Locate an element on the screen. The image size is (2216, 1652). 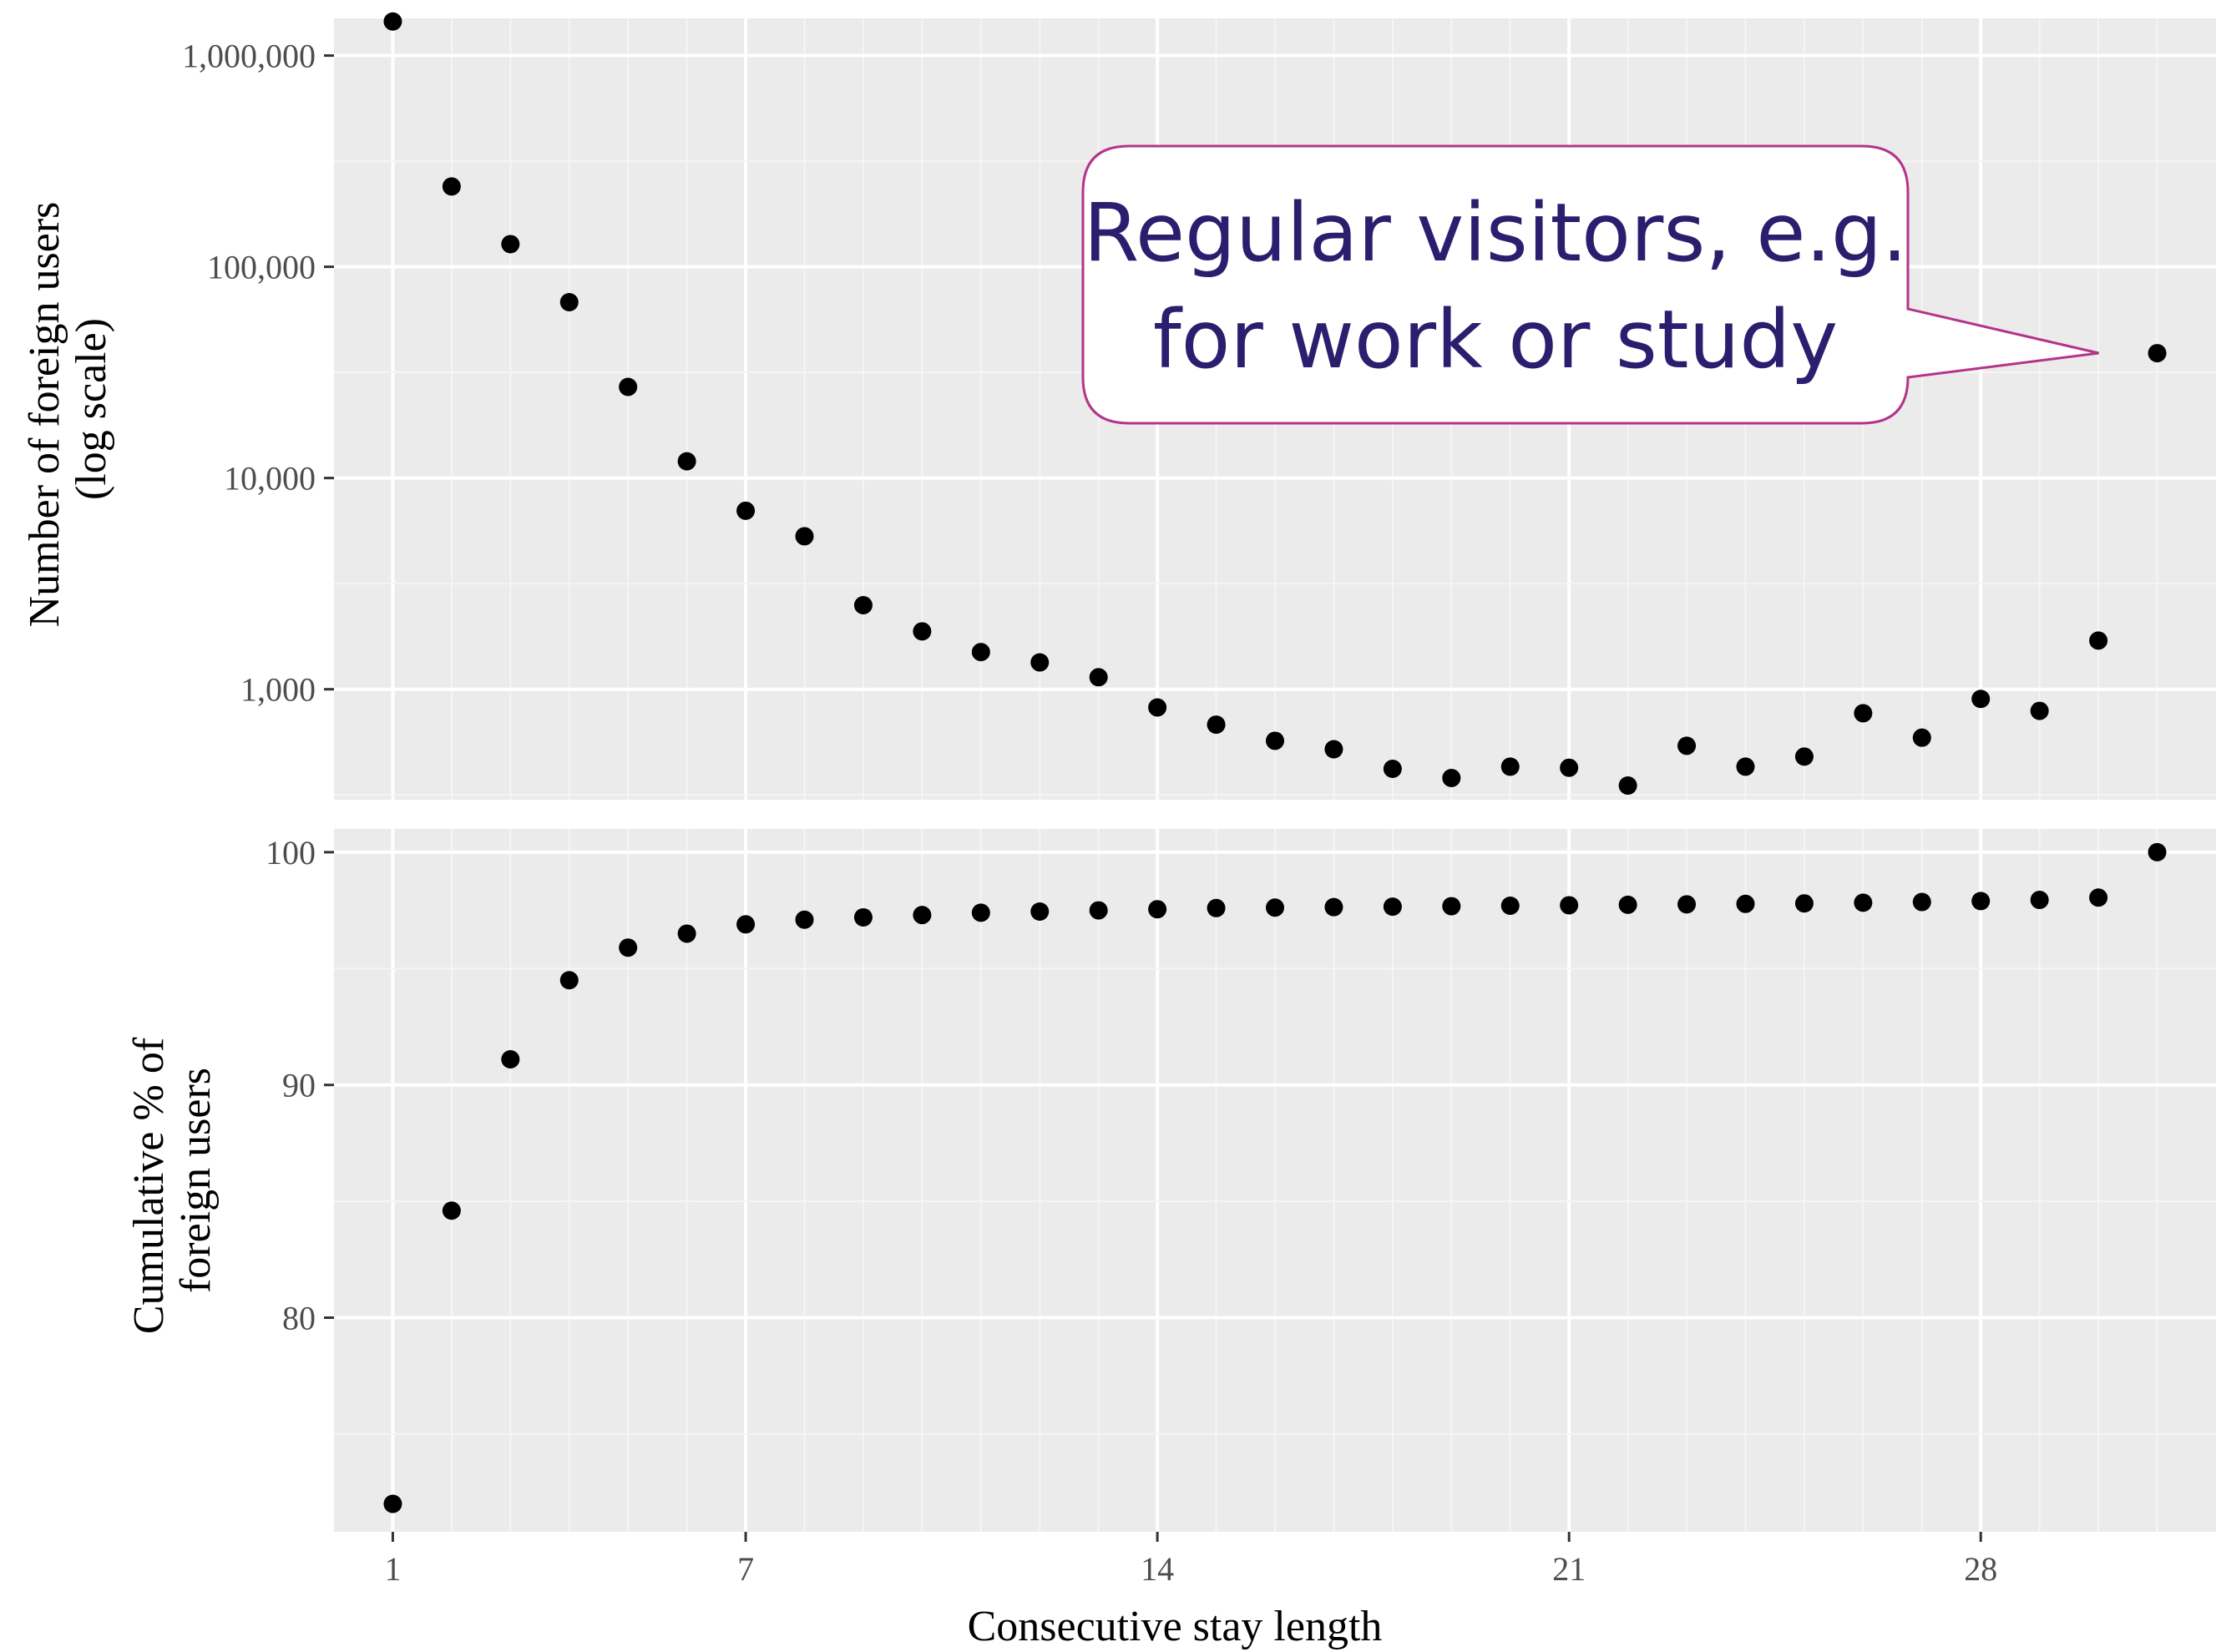
x-axis-title: Consecutive stay length is located at coordinates (1175, 1626).